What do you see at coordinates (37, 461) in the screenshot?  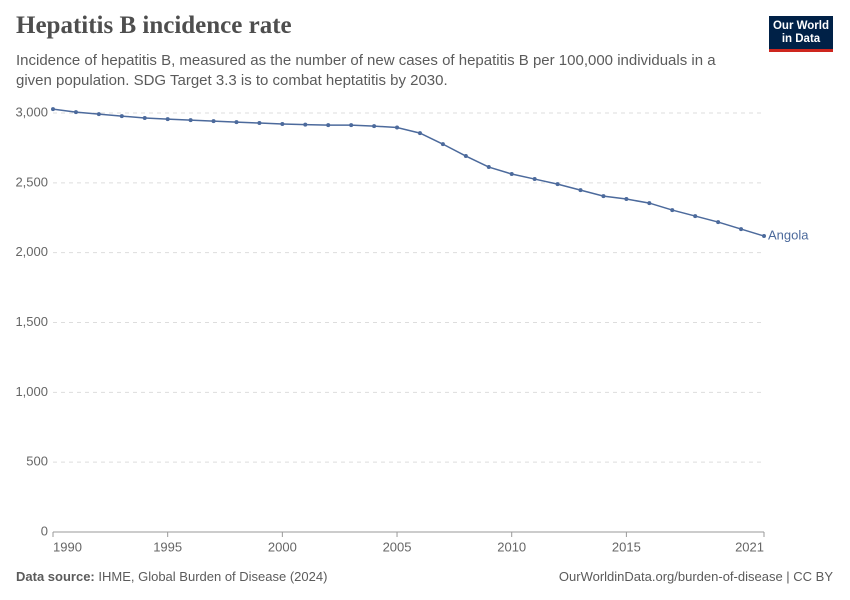 I see `y-tick-label: 500` at bounding box center [37, 461].